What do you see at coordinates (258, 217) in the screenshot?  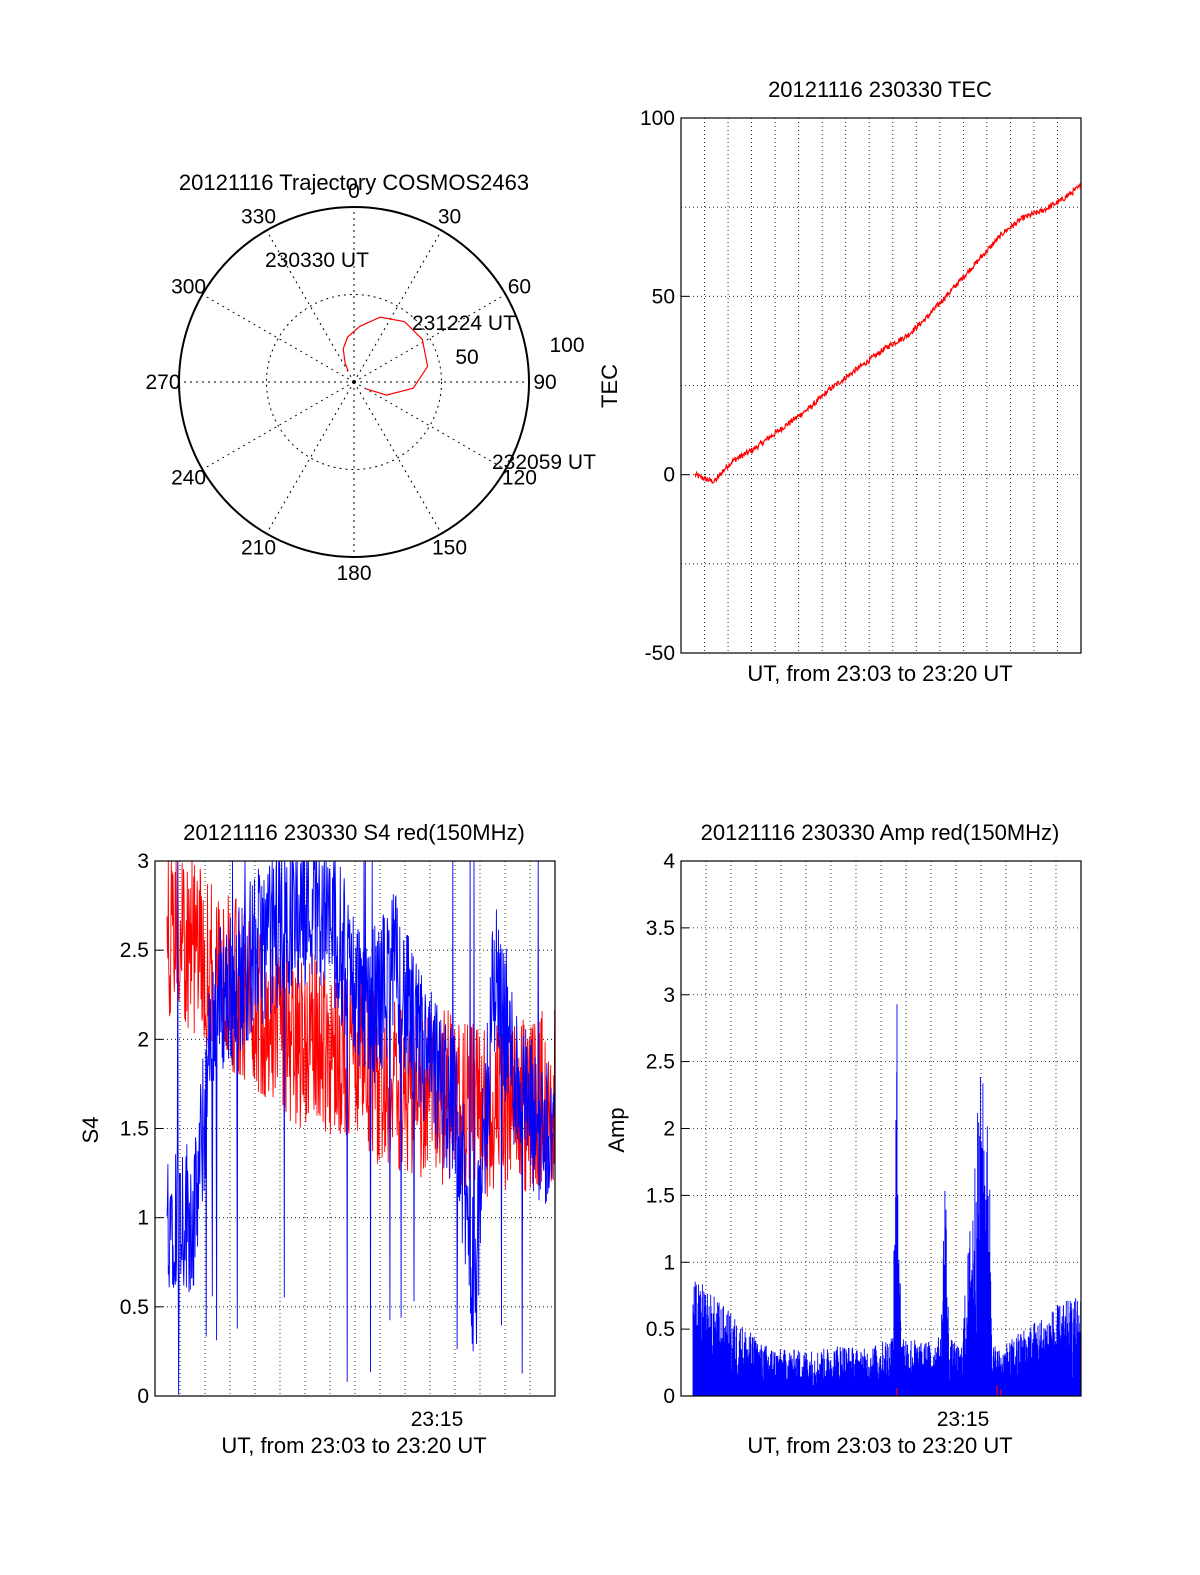 I see `polar-angle-label: 330` at bounding box center [258, 217].